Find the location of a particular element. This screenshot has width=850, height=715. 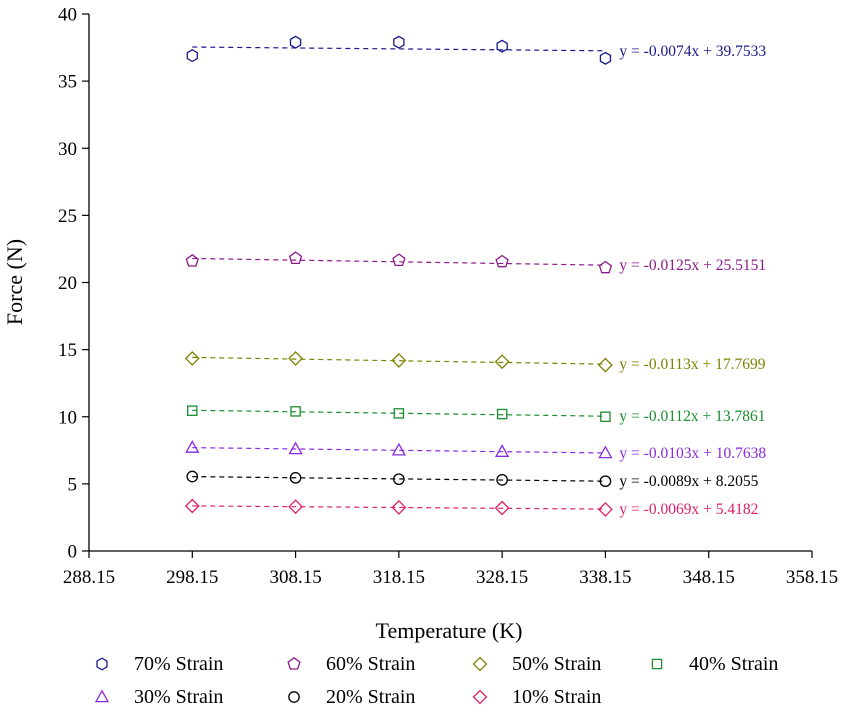

legend-label: 70% Strain is located at coordinates (178, 664).